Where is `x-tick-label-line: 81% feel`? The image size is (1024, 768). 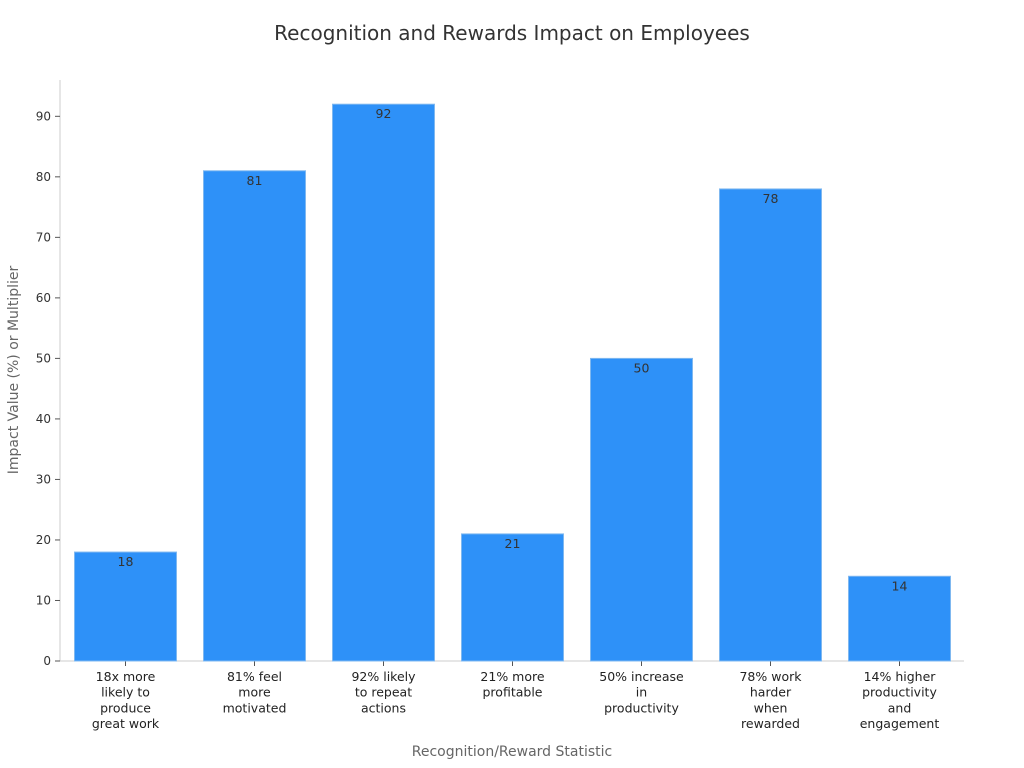
x-tick-label-line: 81% feel is located at coordinates (254, 676).